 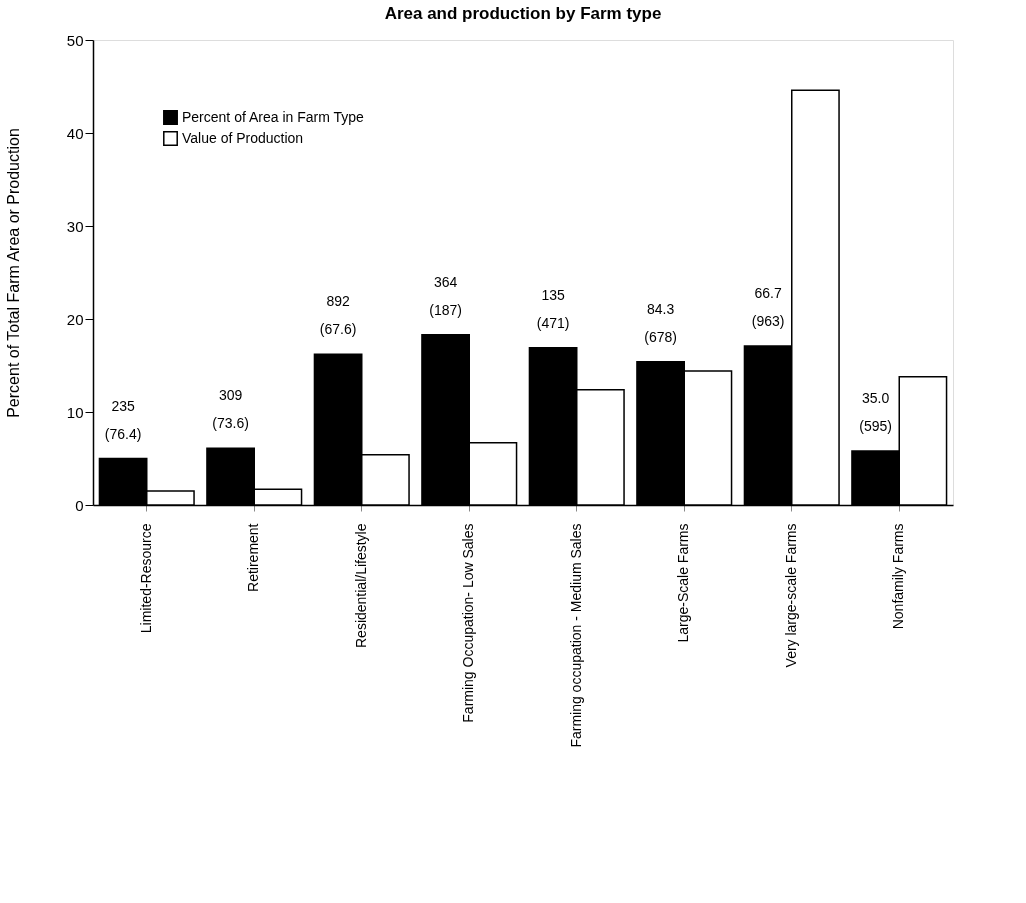 I want to click on y-tick-label: 40, so click(x=75, y=133).